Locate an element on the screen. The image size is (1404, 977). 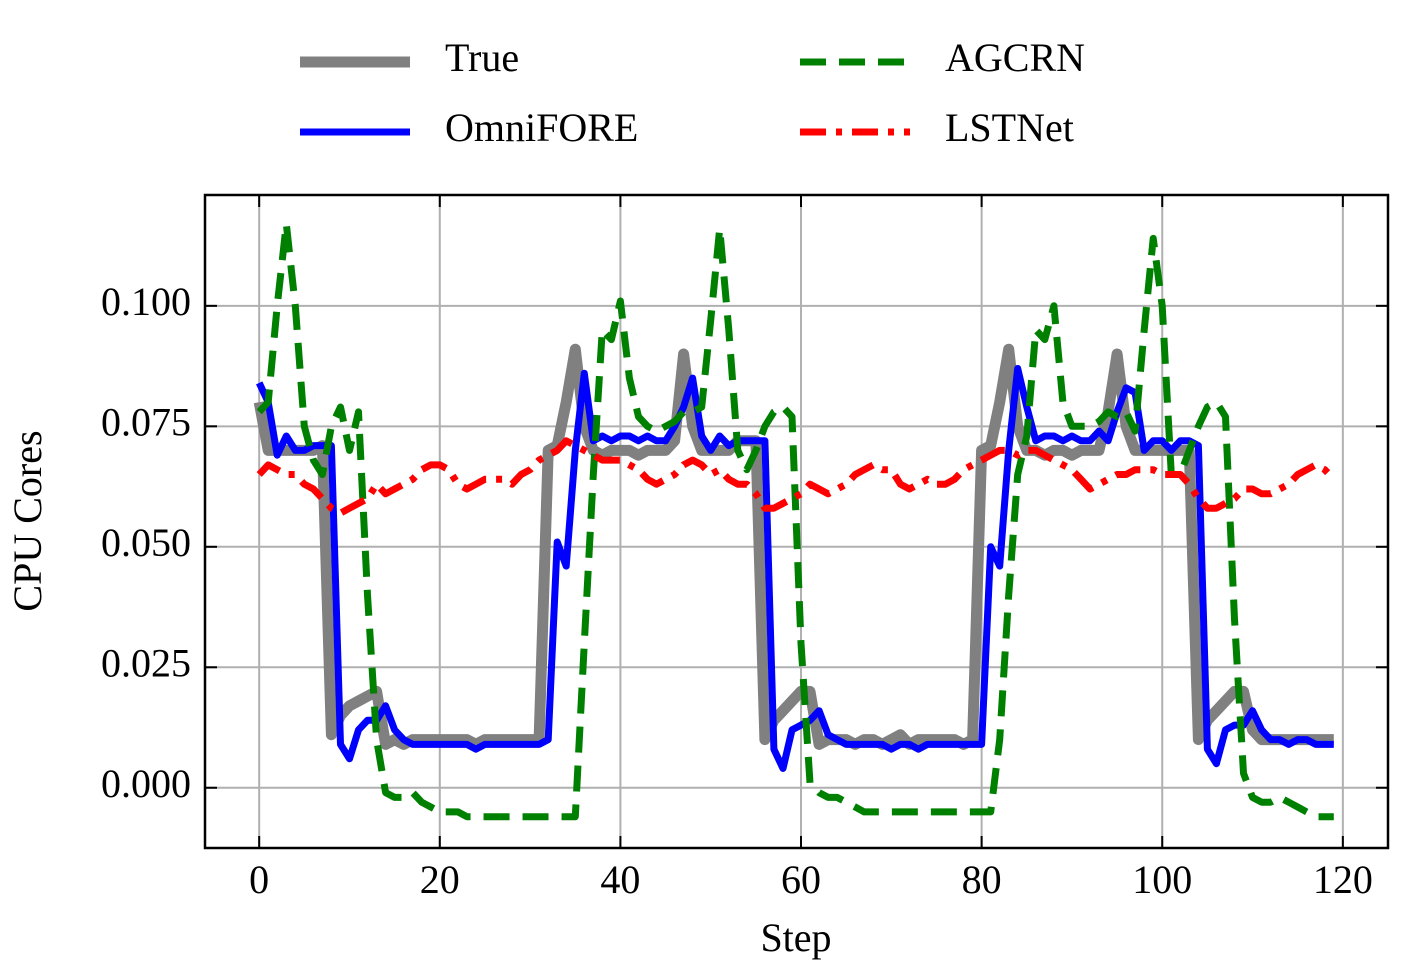
y-tick-label: 0.050 is located at coordinates (146, 542).